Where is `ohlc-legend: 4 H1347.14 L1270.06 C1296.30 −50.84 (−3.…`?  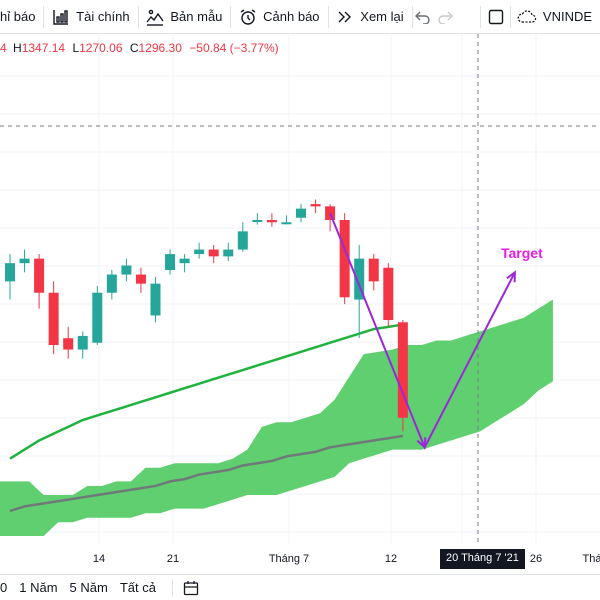
ohlc-legend: 4 H1347.14 L1270.06 C1296.30 −50.84 (−3.… is located at coordinates (141, 48).